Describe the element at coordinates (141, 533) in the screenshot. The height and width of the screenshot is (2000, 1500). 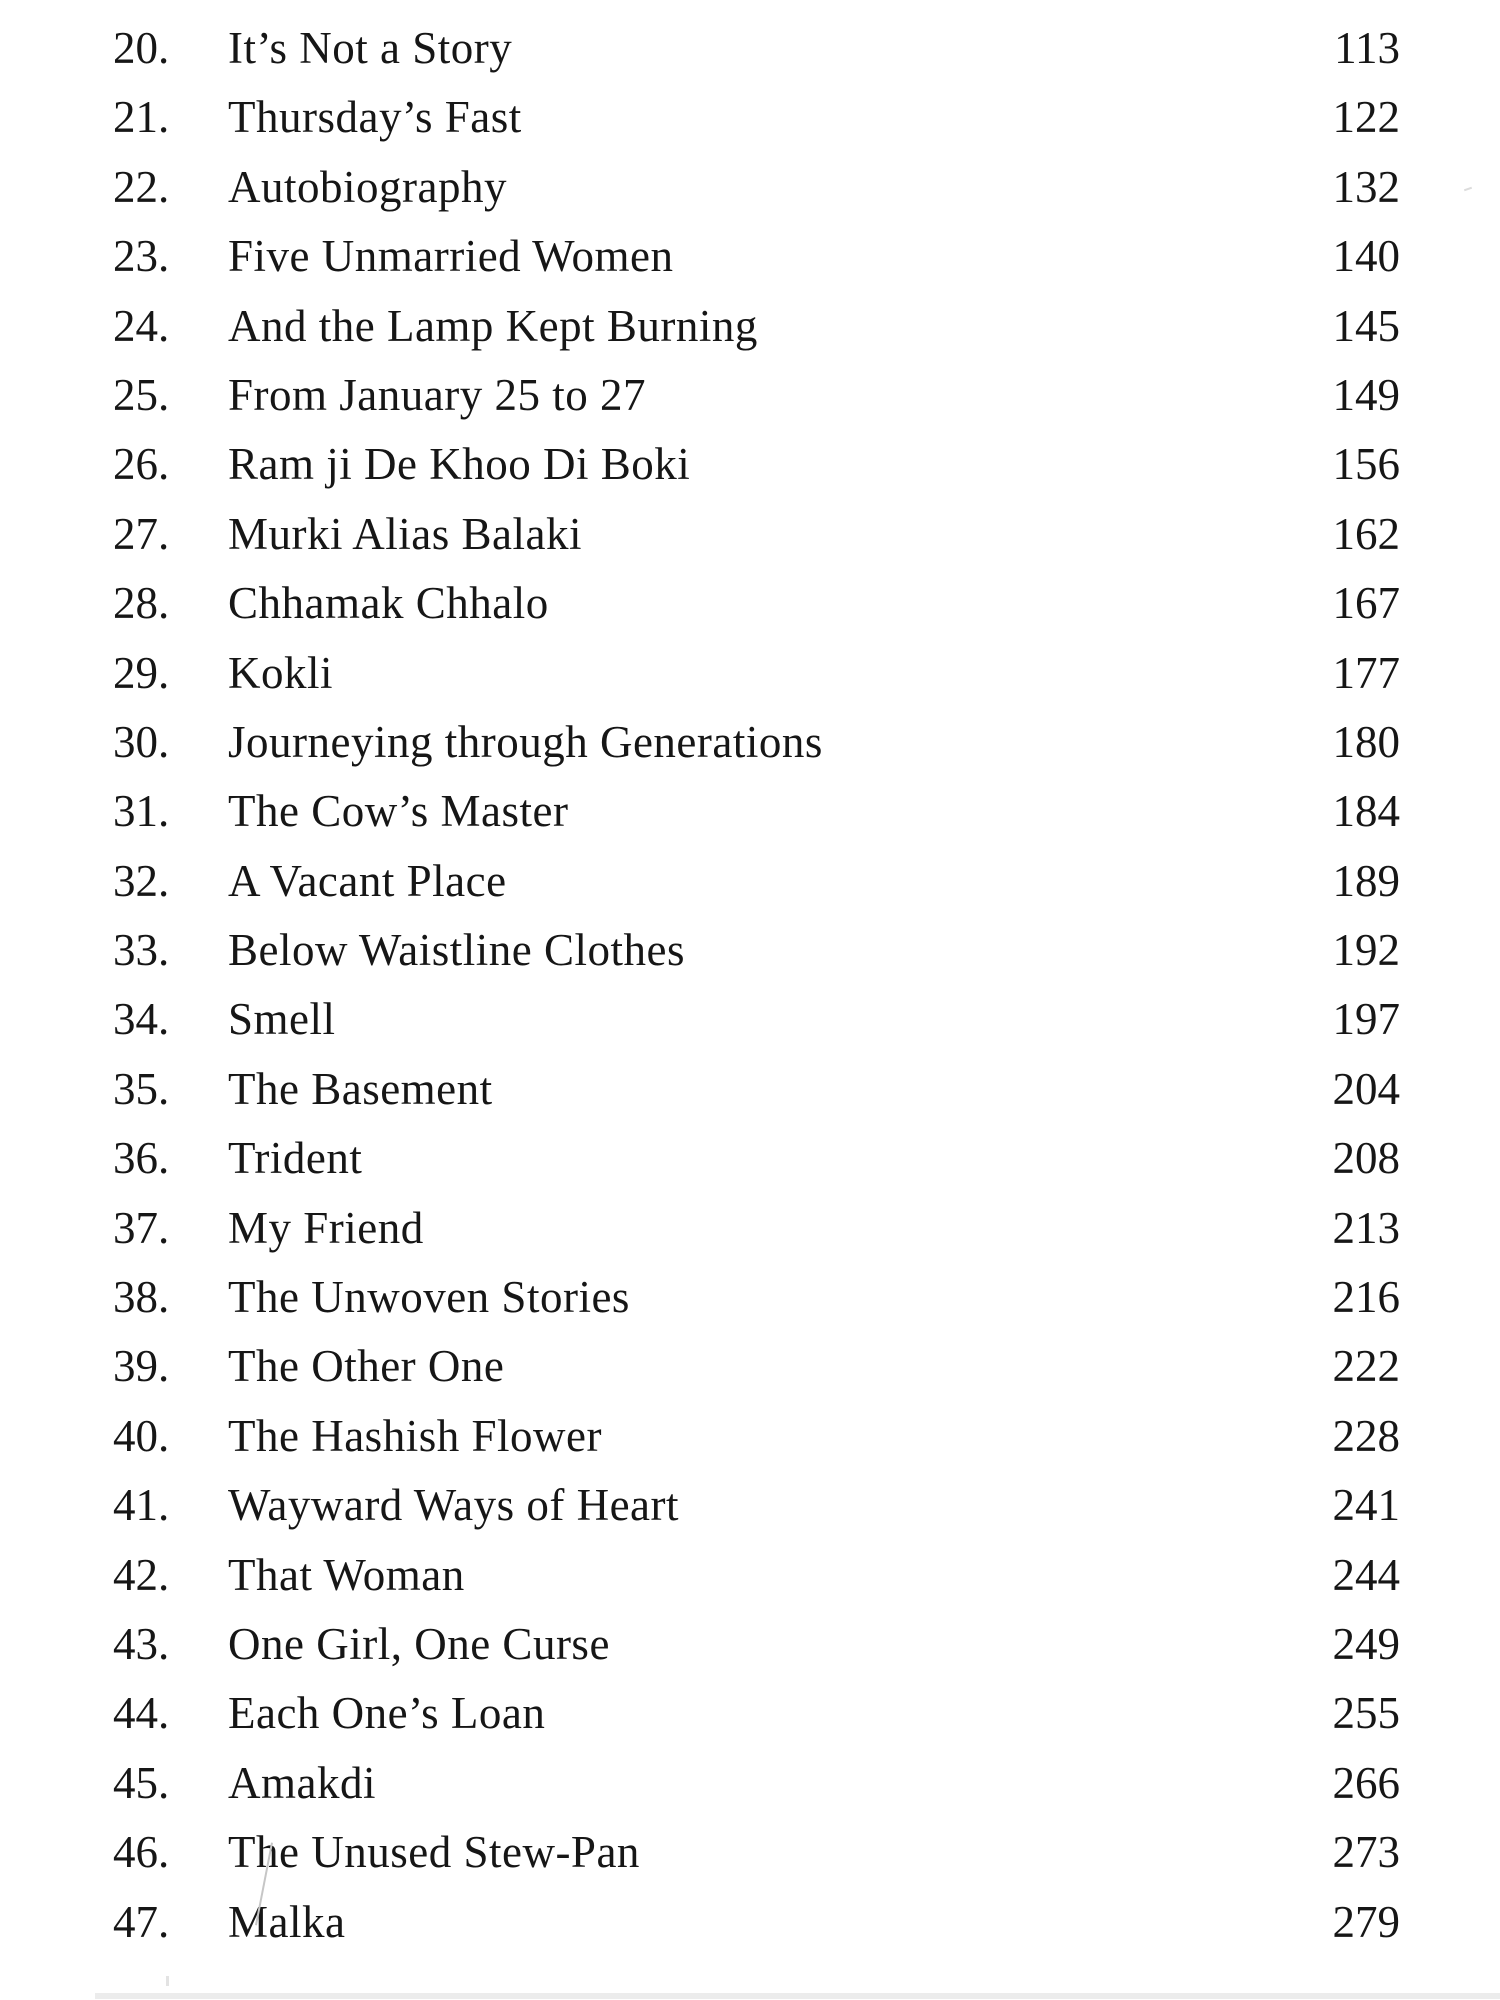
I see `toc-entry-number: 27.` at that location.